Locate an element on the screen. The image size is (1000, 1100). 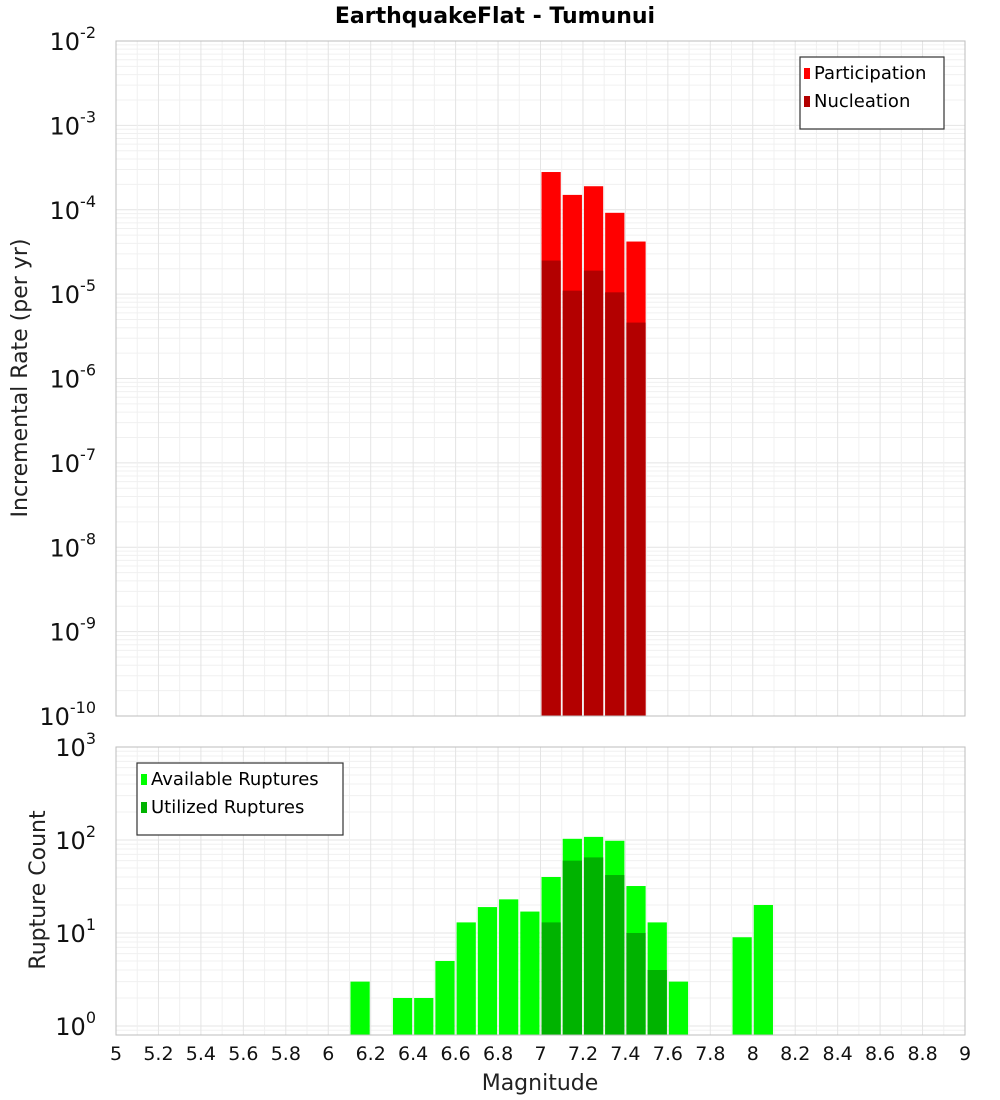
y-tick-label: 10⁻⁴ is located at coordinates (73, 208).